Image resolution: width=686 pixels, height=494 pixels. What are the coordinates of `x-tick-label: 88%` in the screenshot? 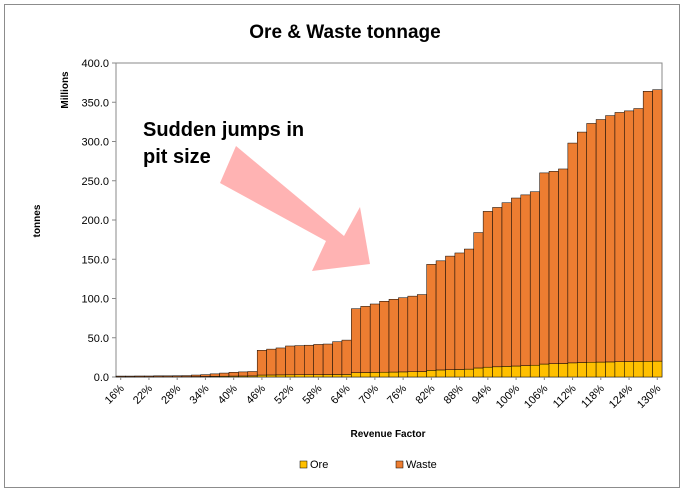 It's located at (454, 394).